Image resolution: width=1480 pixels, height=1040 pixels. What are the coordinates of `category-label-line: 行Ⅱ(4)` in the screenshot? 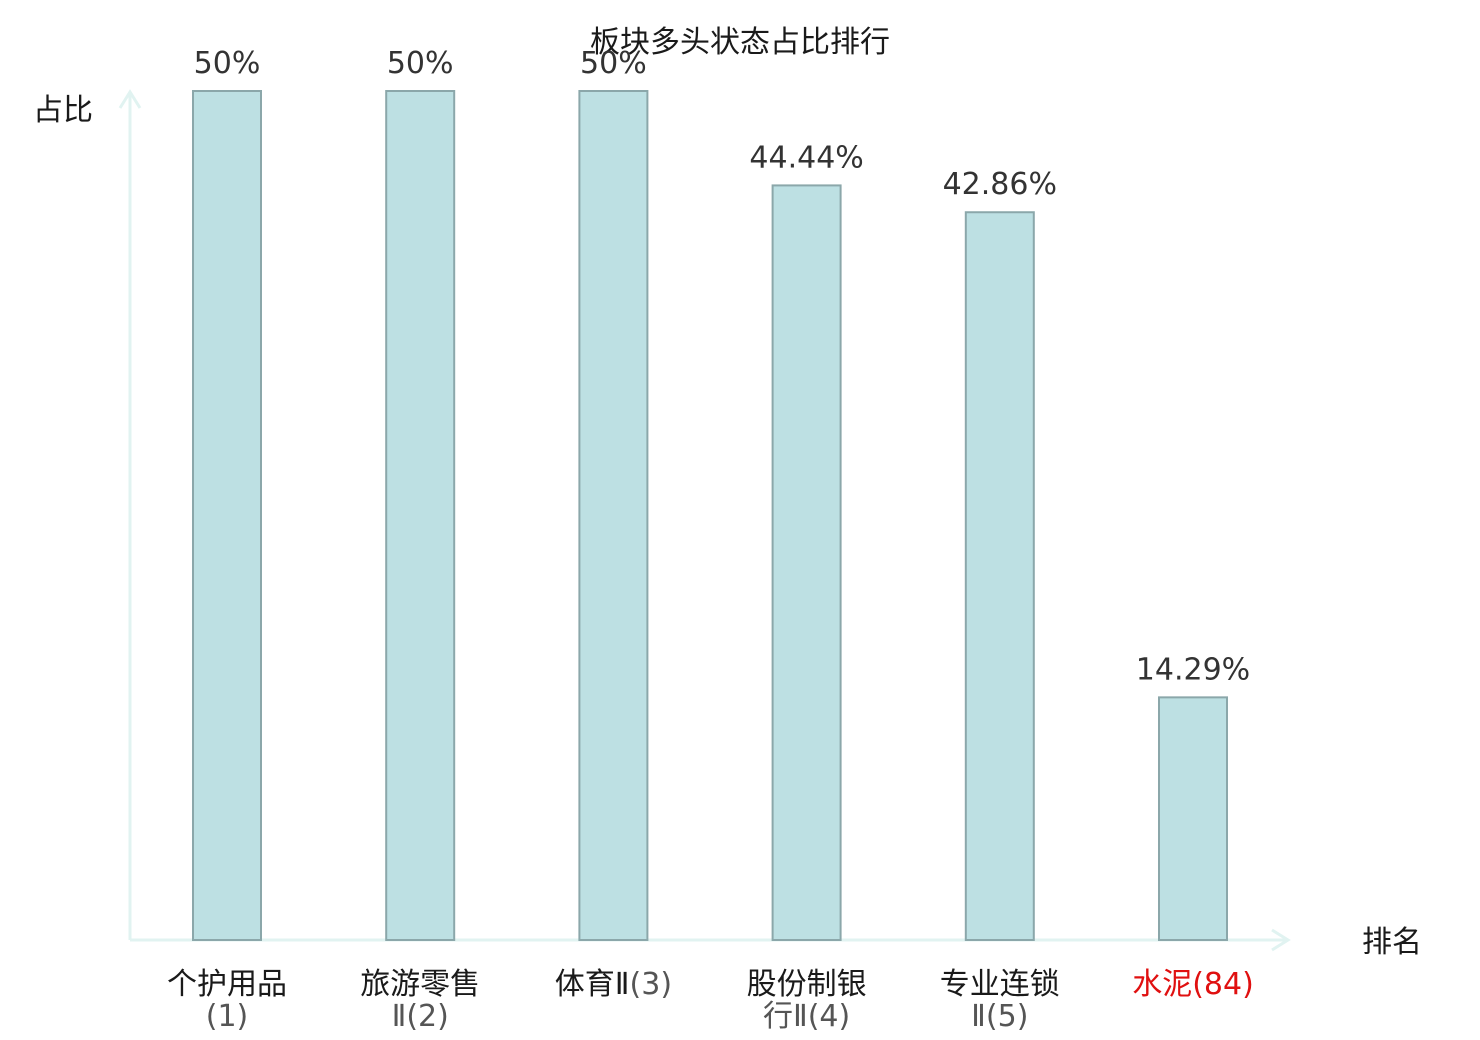 It's located at (806, 1016).